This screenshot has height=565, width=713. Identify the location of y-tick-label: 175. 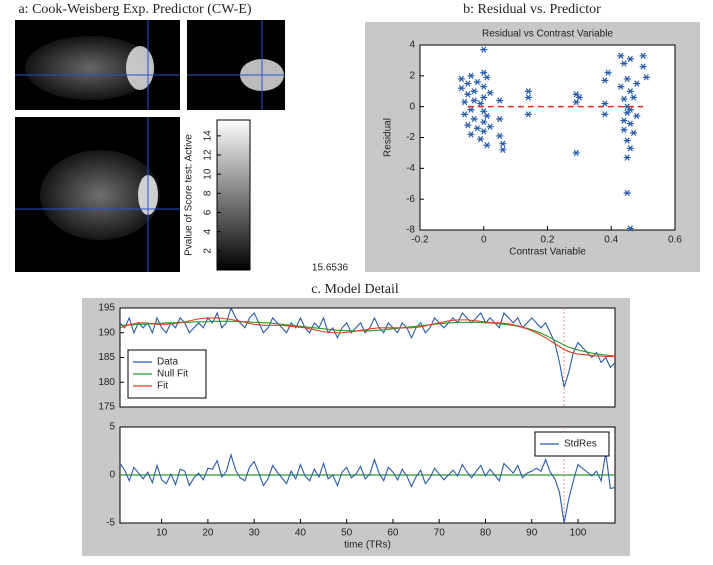
(106, 407).